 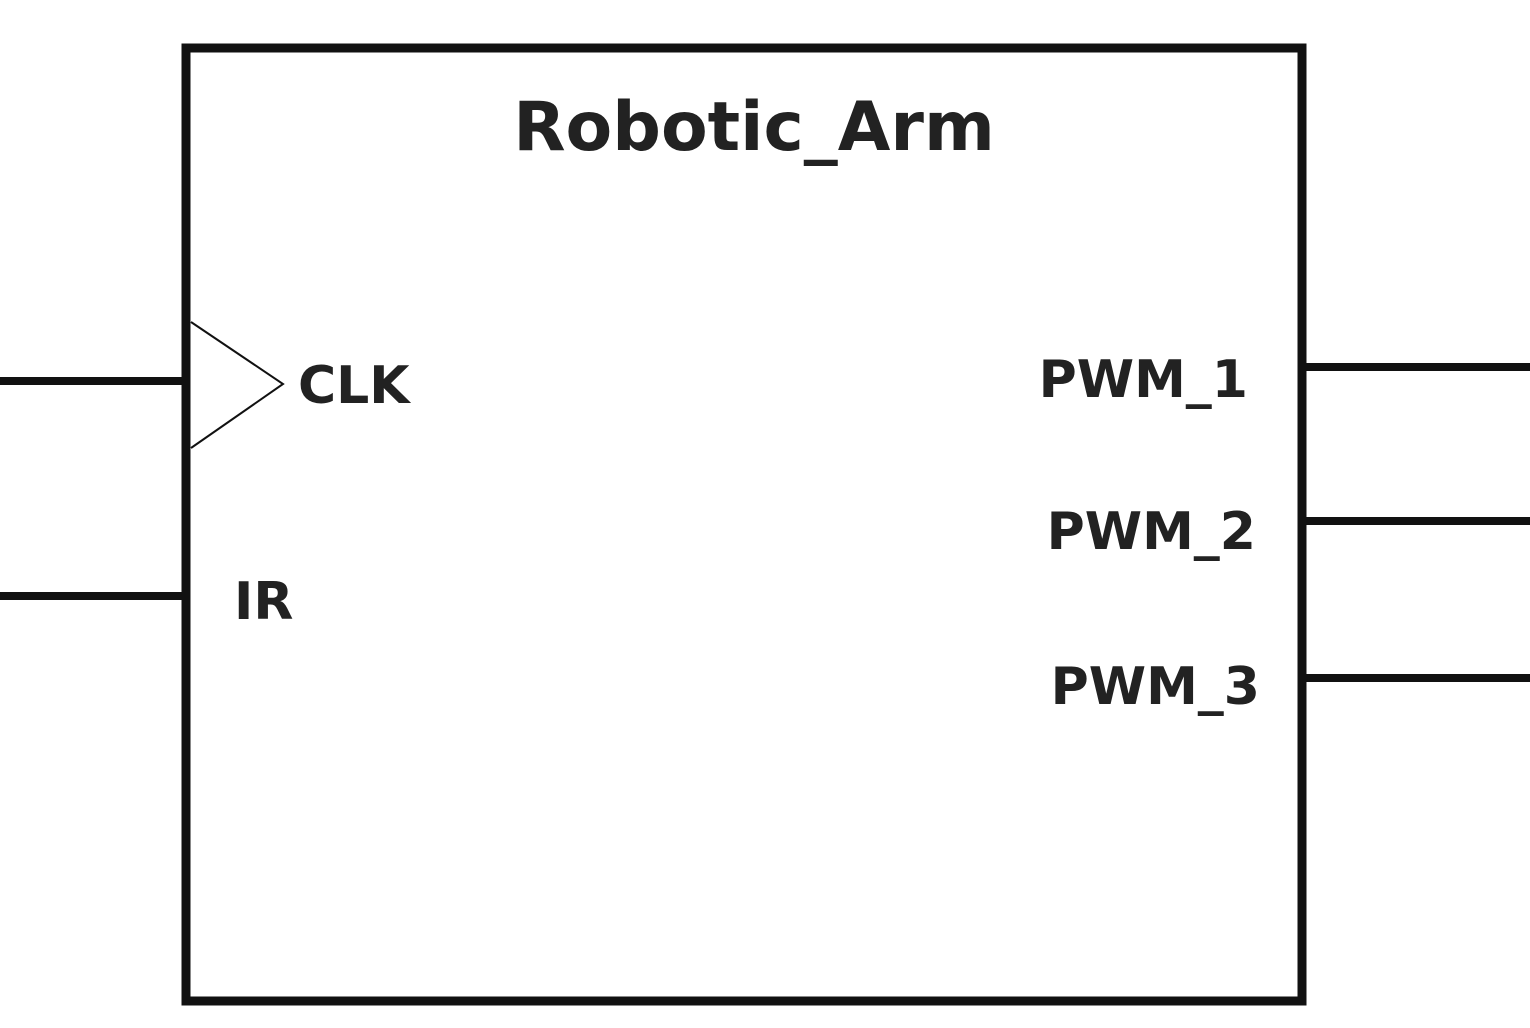 I want to click on port-label-clk: CLK, so click(x=354, y=386).